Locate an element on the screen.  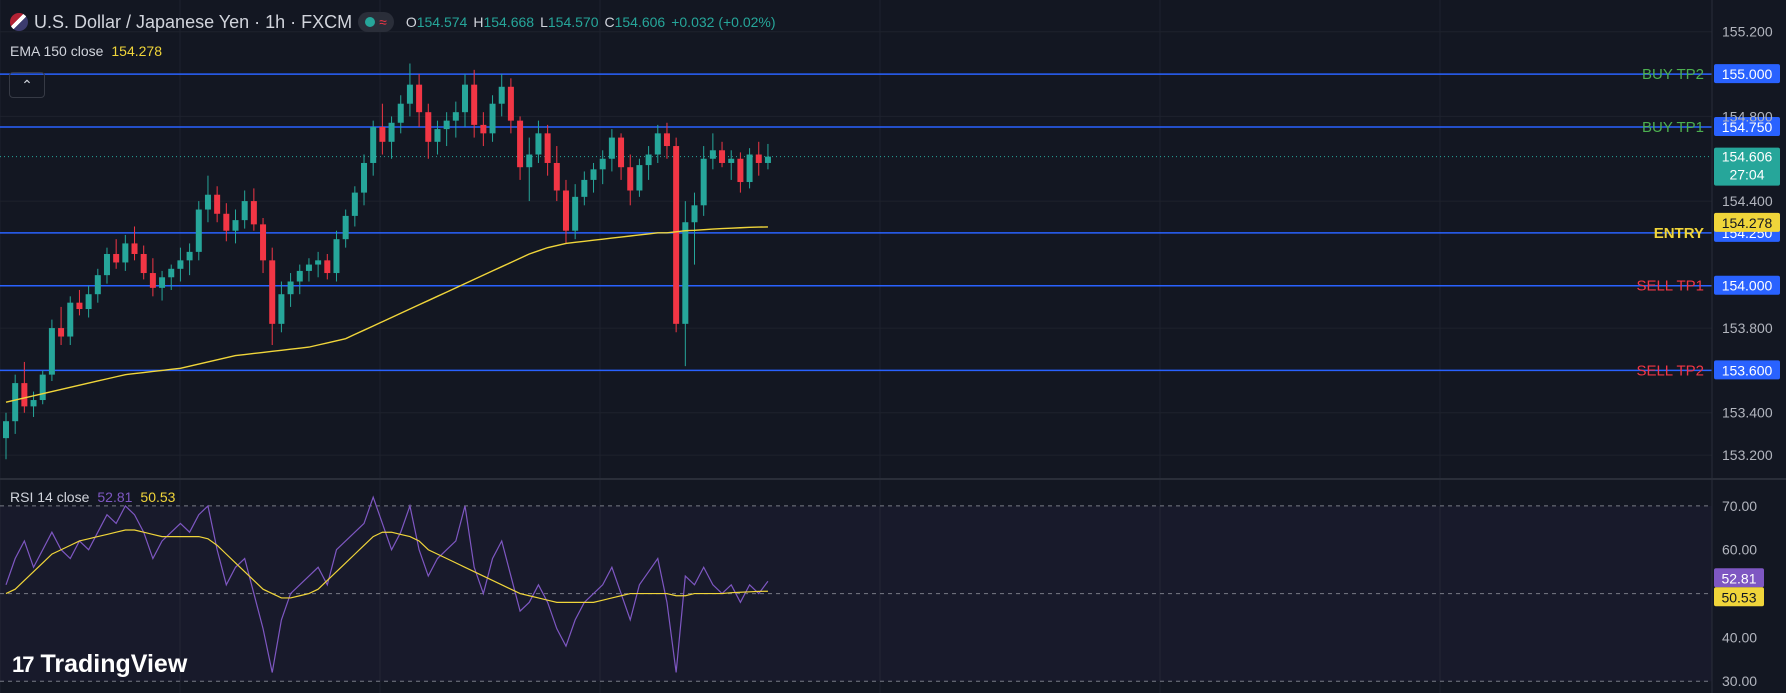
tradingview-logo: 17 TradingView is located at coordinates (99, 664).